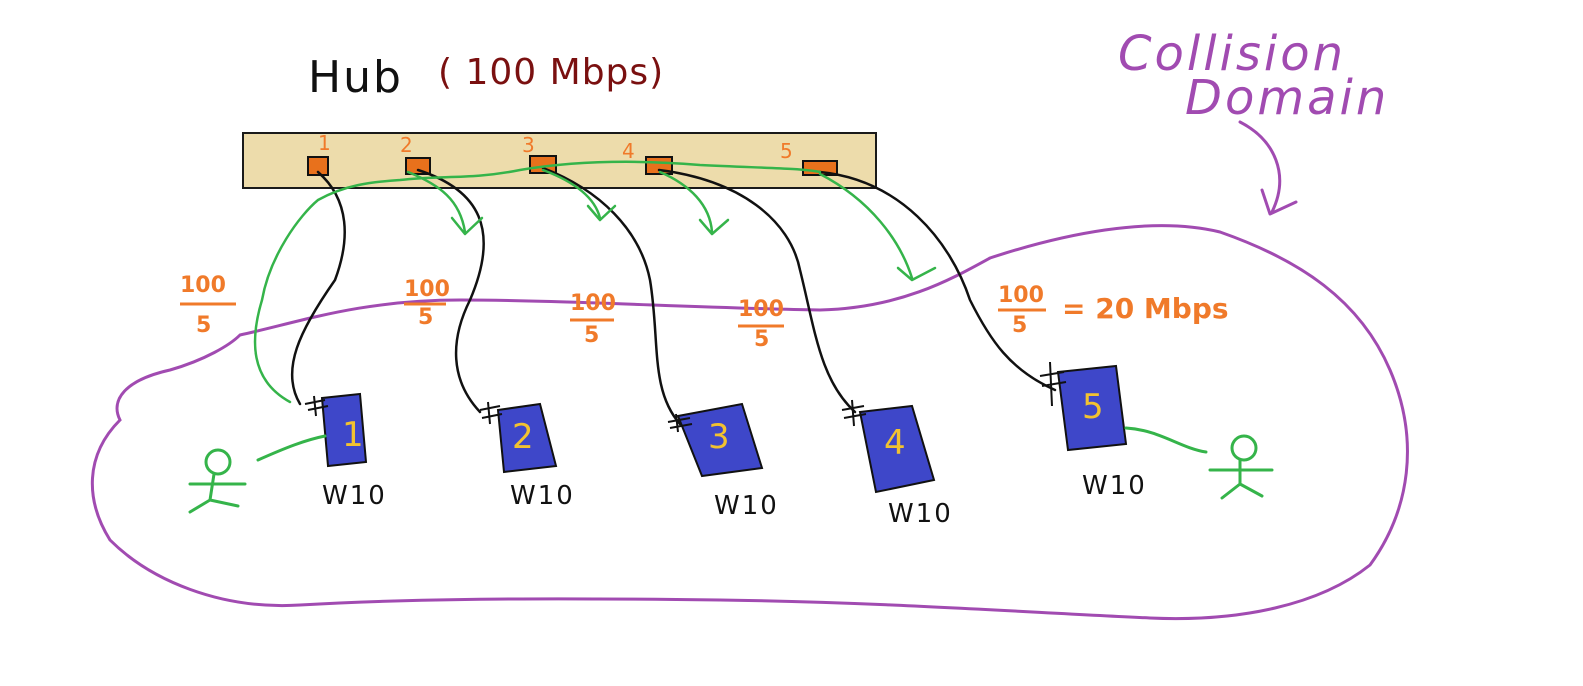  I want to click on user-right-link, so click(1166, 440).